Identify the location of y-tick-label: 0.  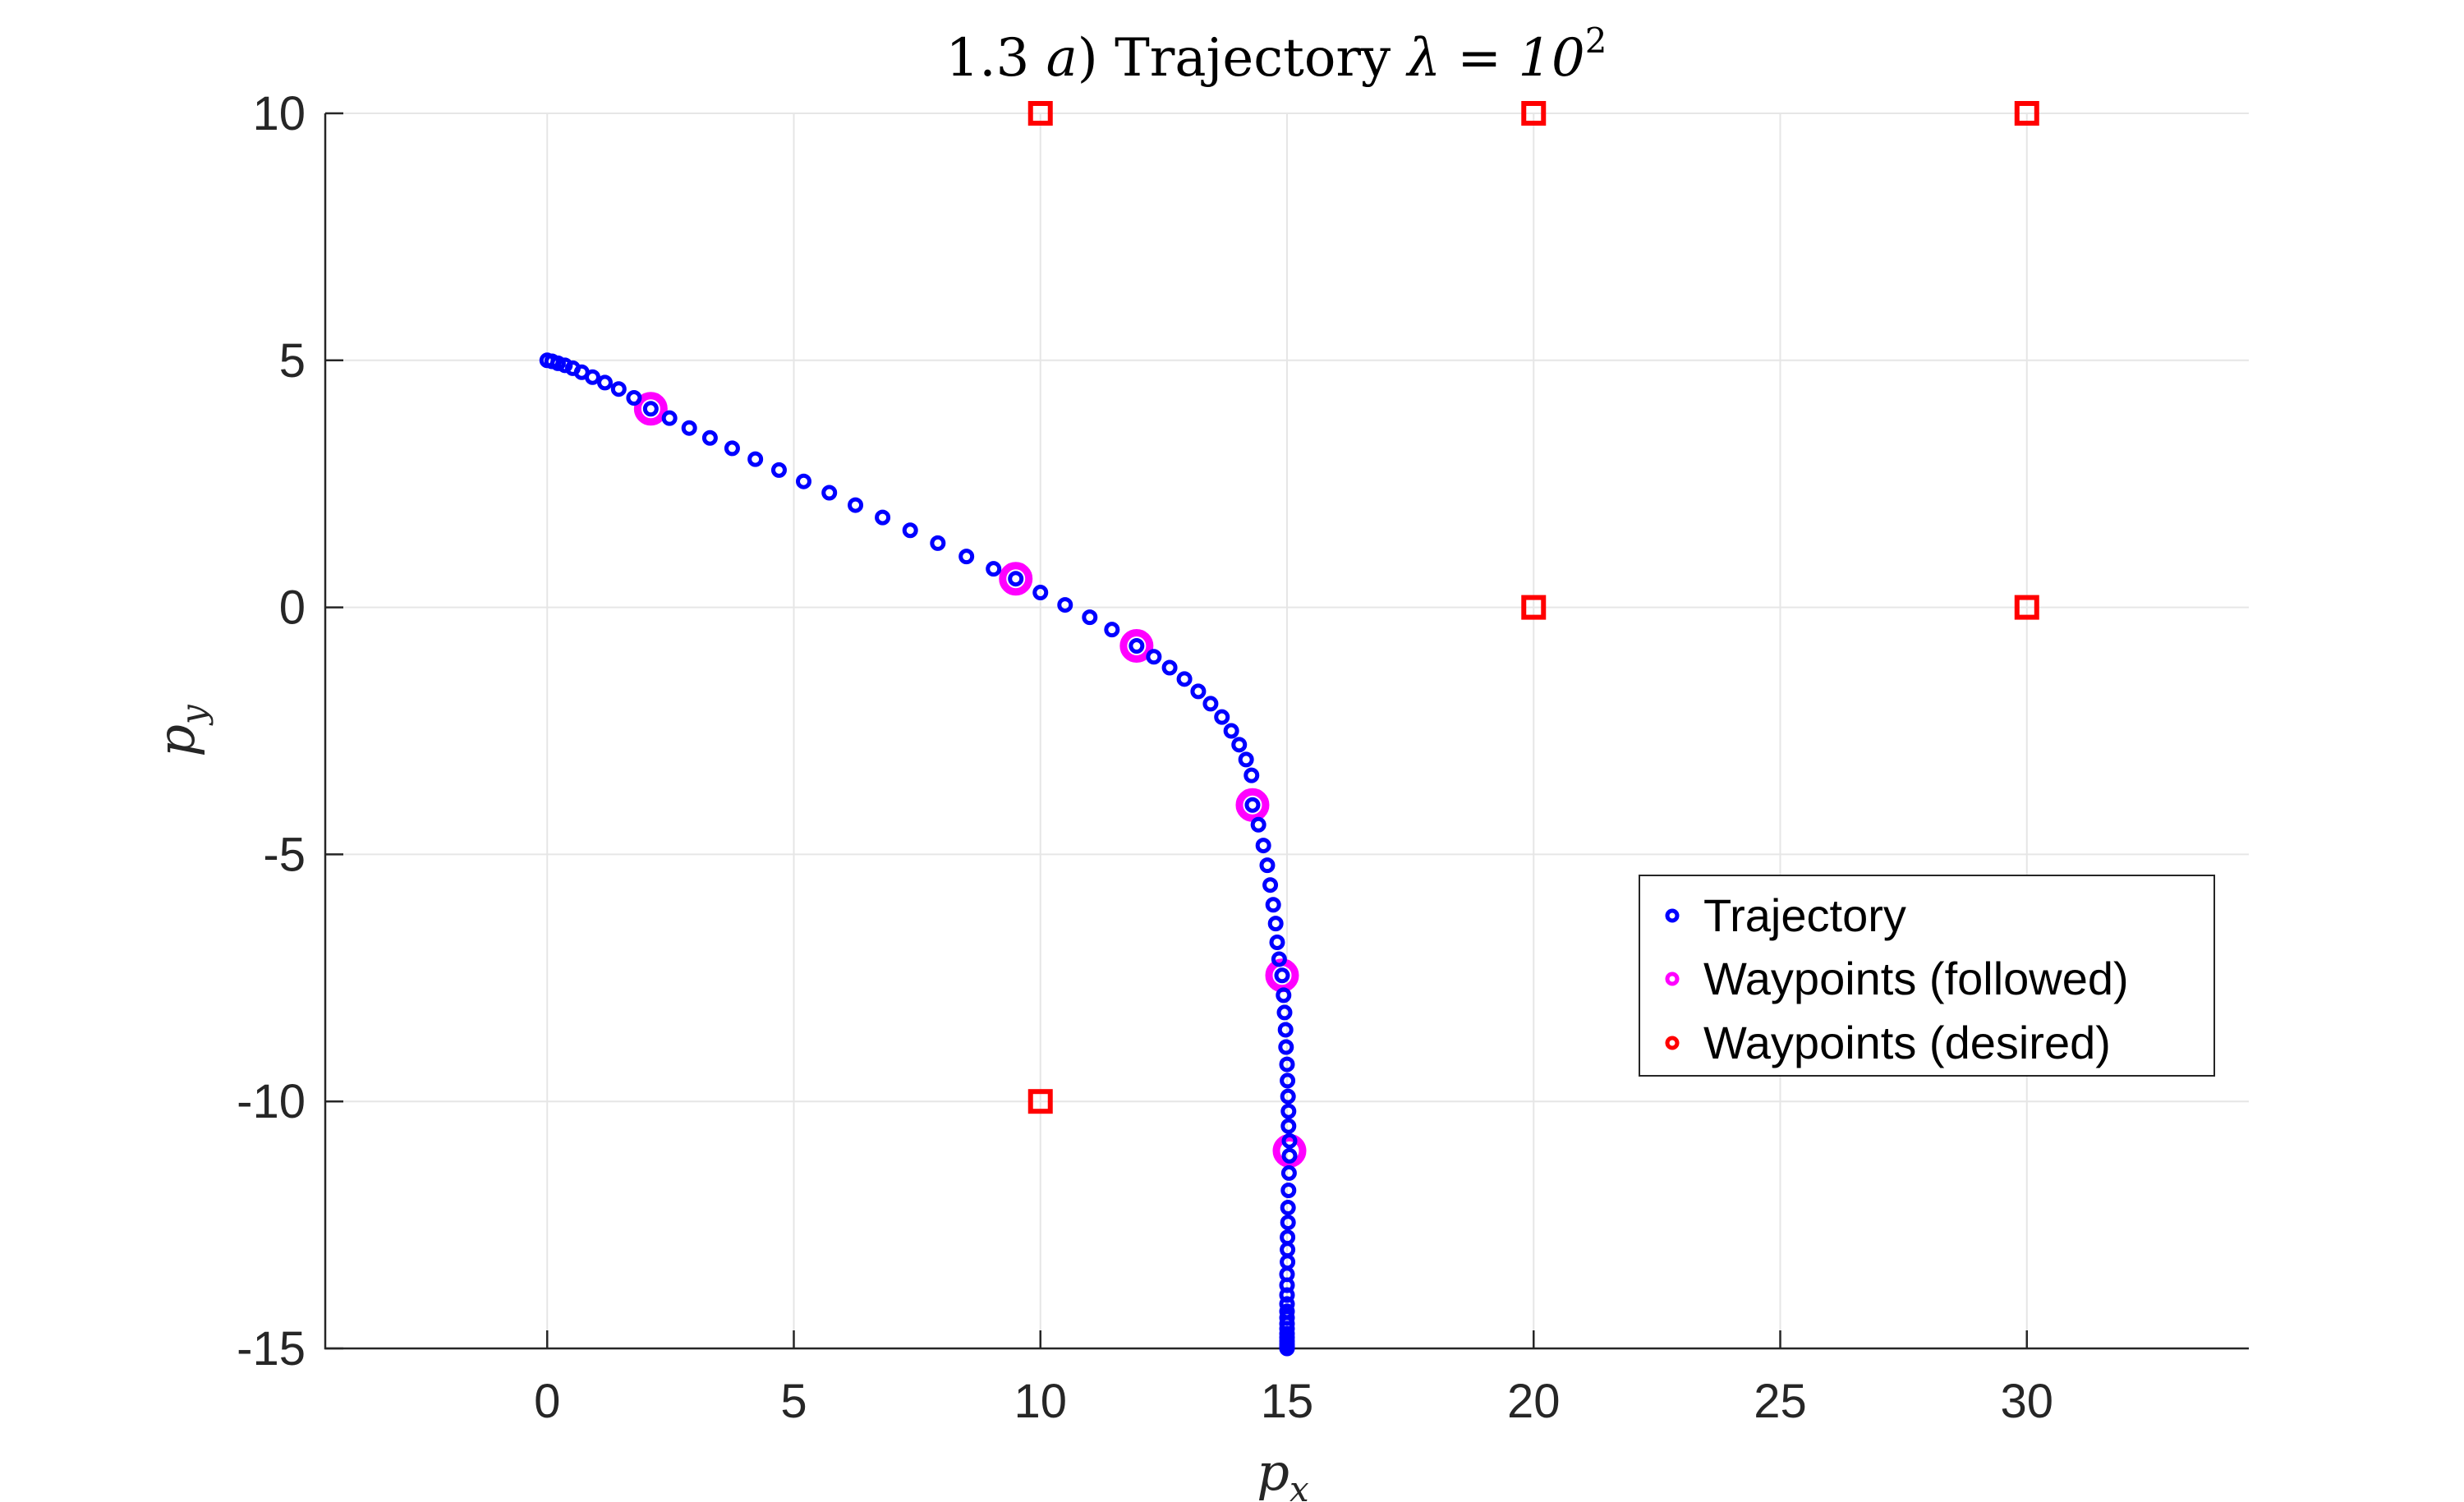
(292, 608).